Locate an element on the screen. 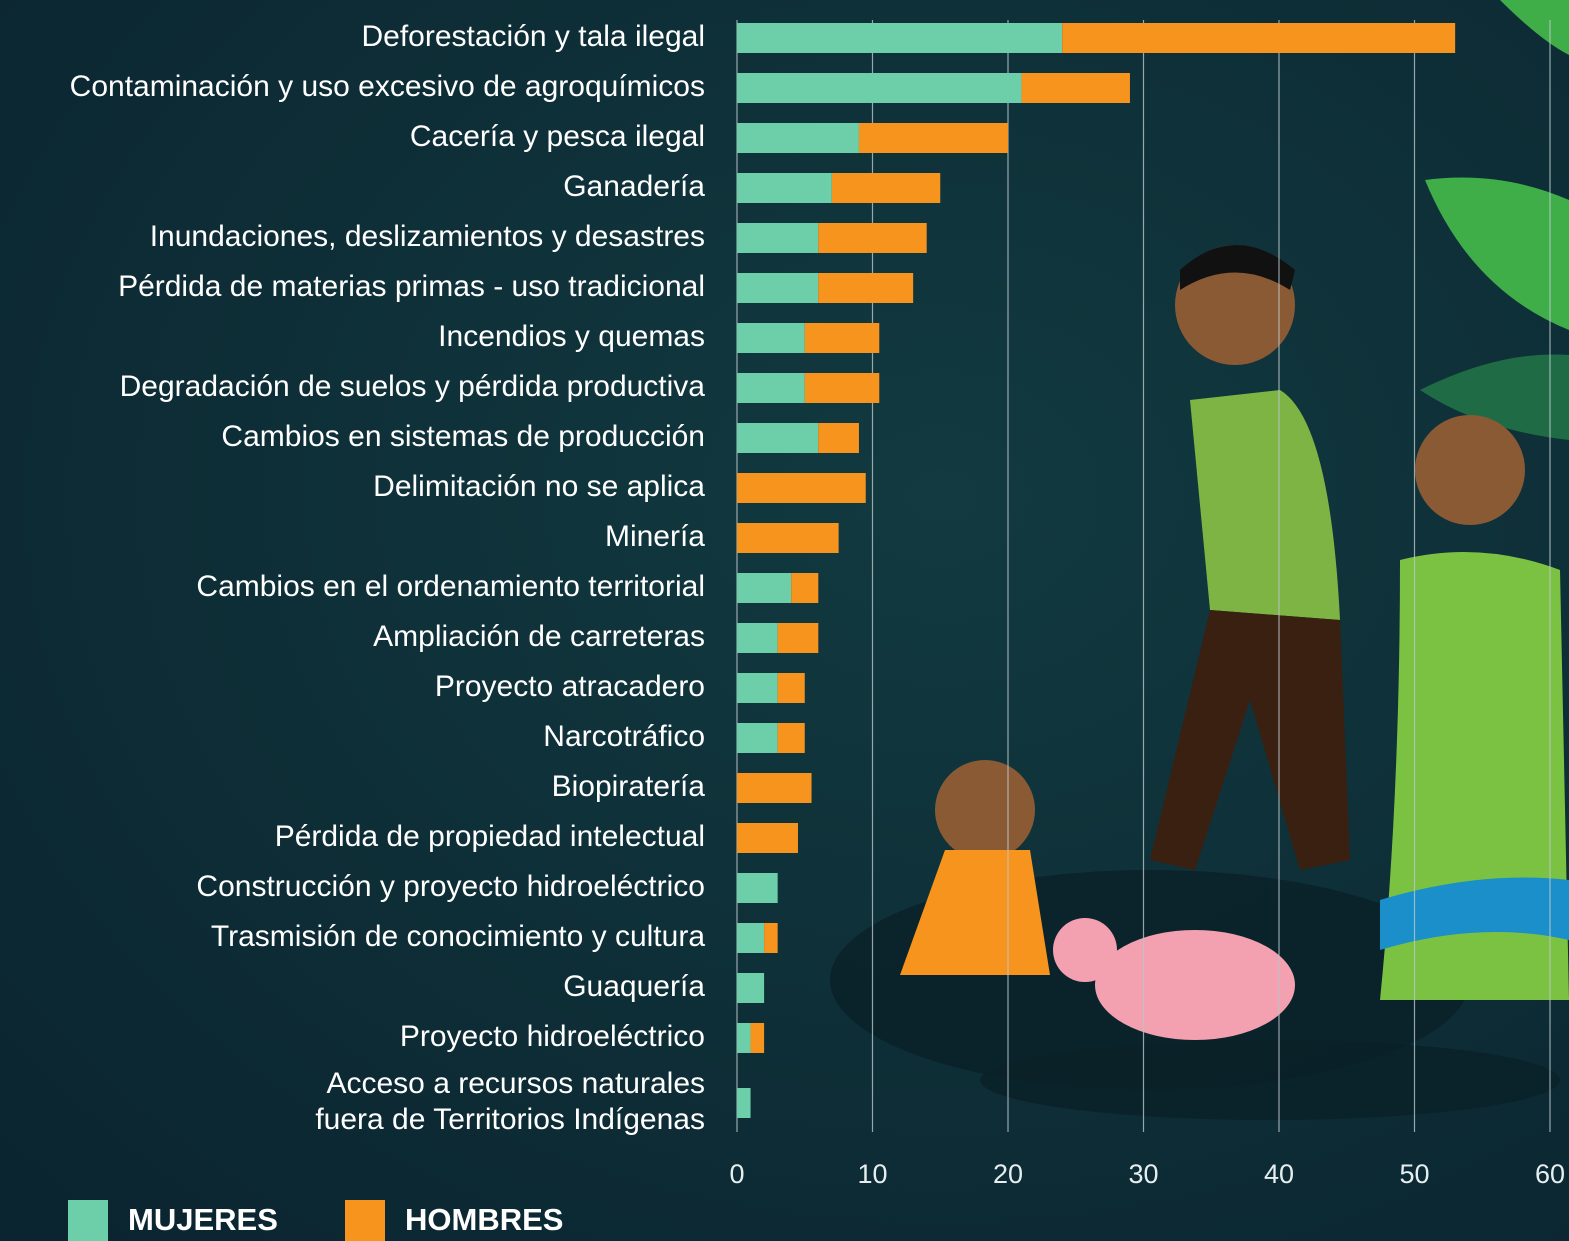  category-label: Inundaciones, deslizamientos y desastres is located at coordinates (427, 236).